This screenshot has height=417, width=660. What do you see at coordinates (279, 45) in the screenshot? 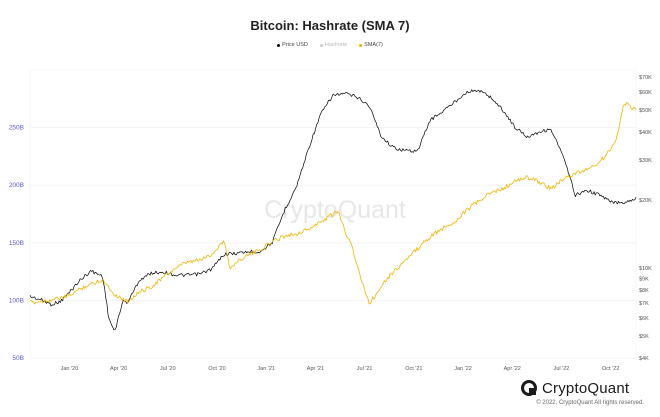
I see `legend-marker-price` at bounding box center [279, 45].